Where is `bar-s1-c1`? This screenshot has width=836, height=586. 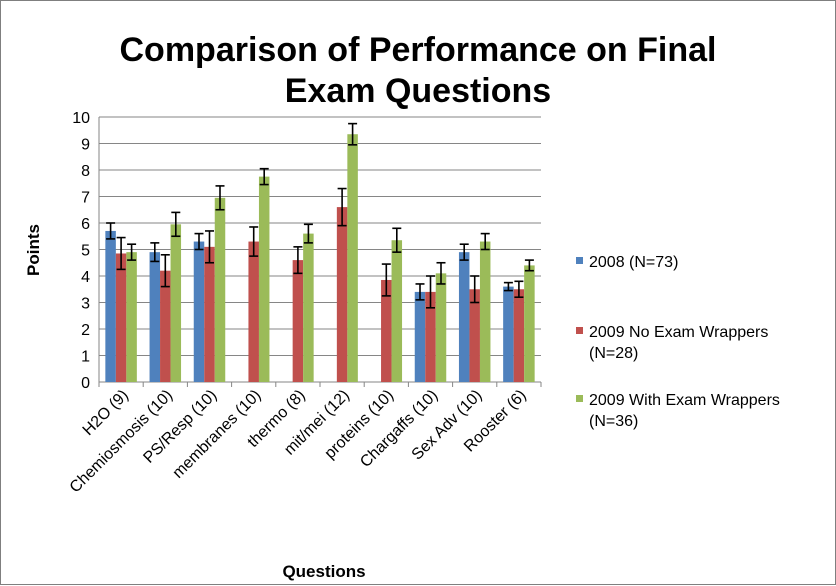
bar-s1-c1 is located at coordinates (165, 326).